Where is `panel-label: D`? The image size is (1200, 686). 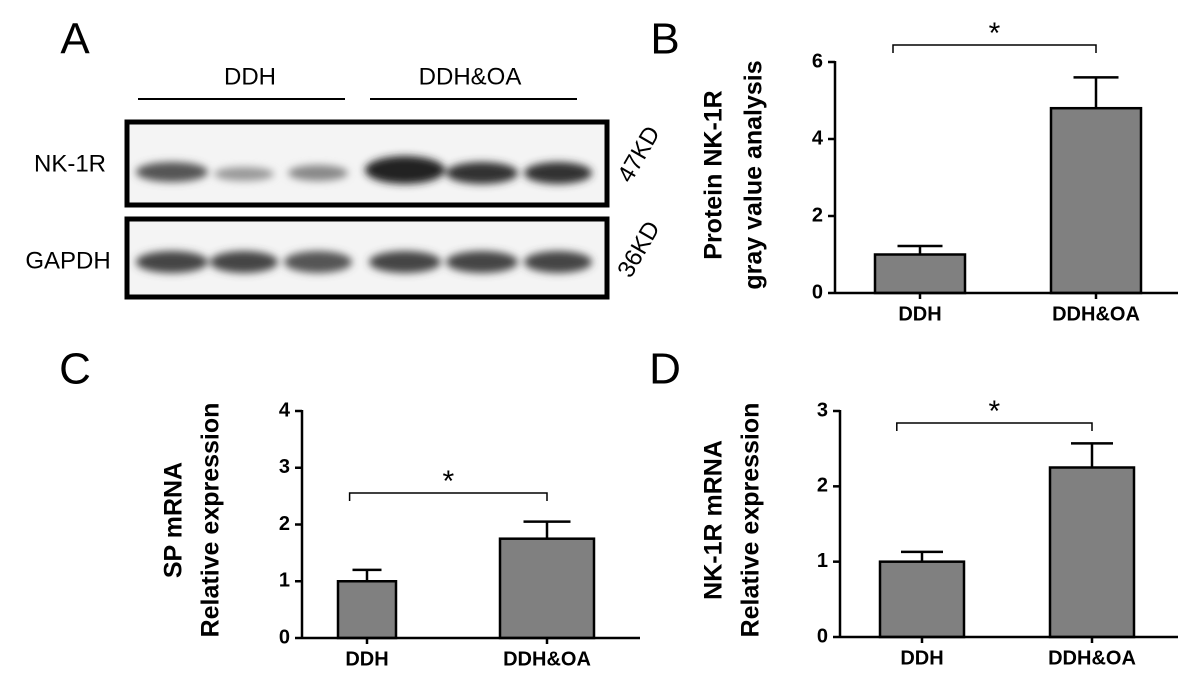 panel-label: D is located at coordinates (665, 369).